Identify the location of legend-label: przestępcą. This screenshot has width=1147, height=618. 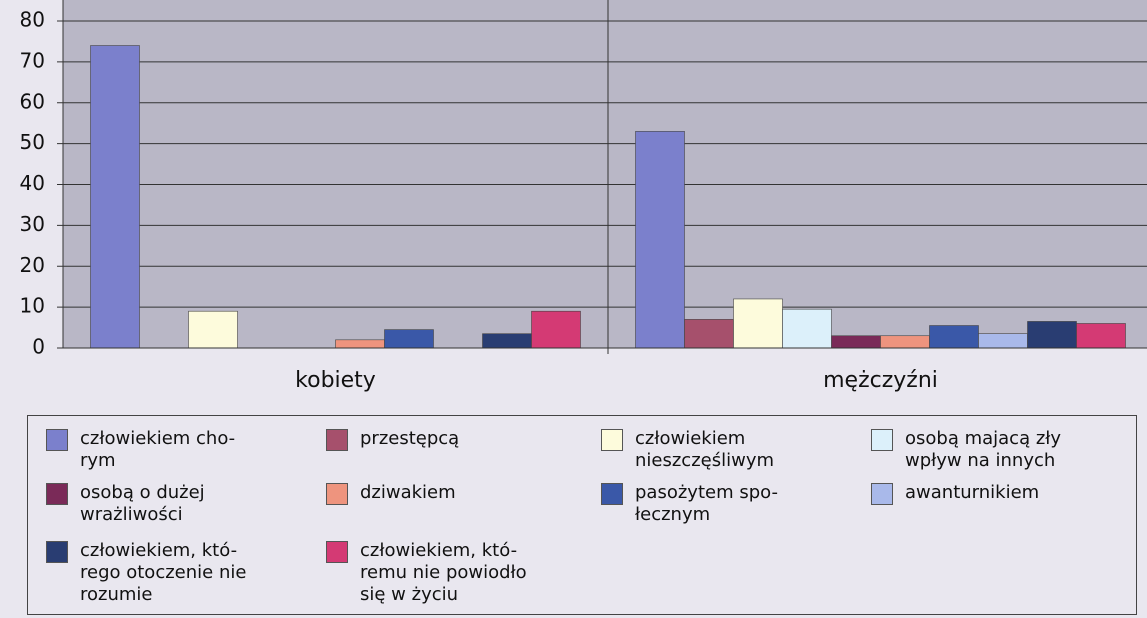
(410, 438).